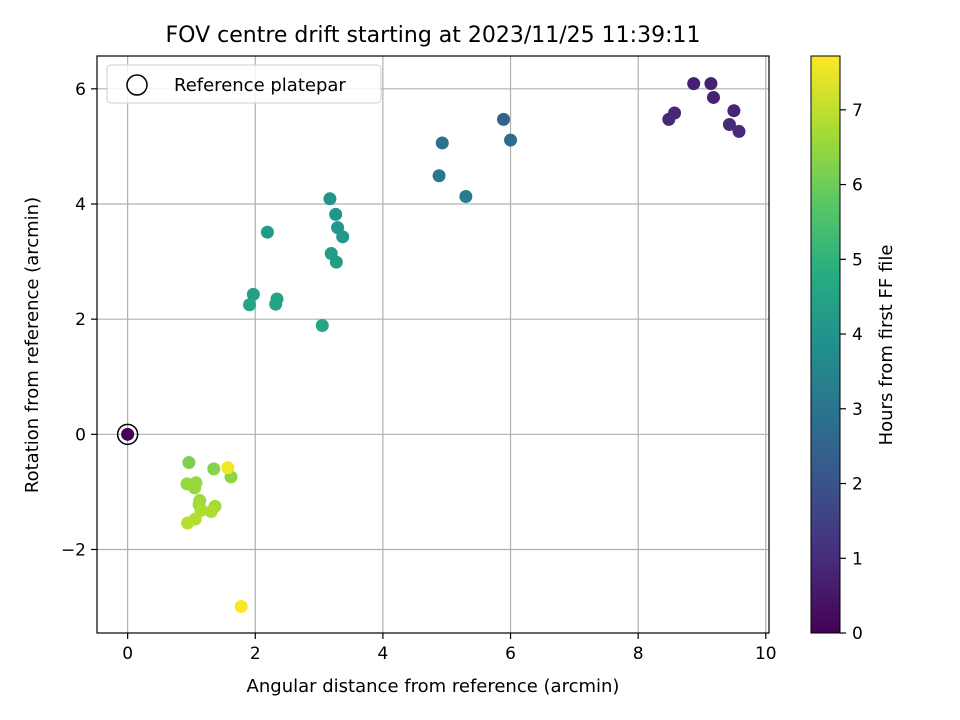 The height and width of the screenshot is (720, 960). I want to click on x-tick-label: 2, so click(255, 654).